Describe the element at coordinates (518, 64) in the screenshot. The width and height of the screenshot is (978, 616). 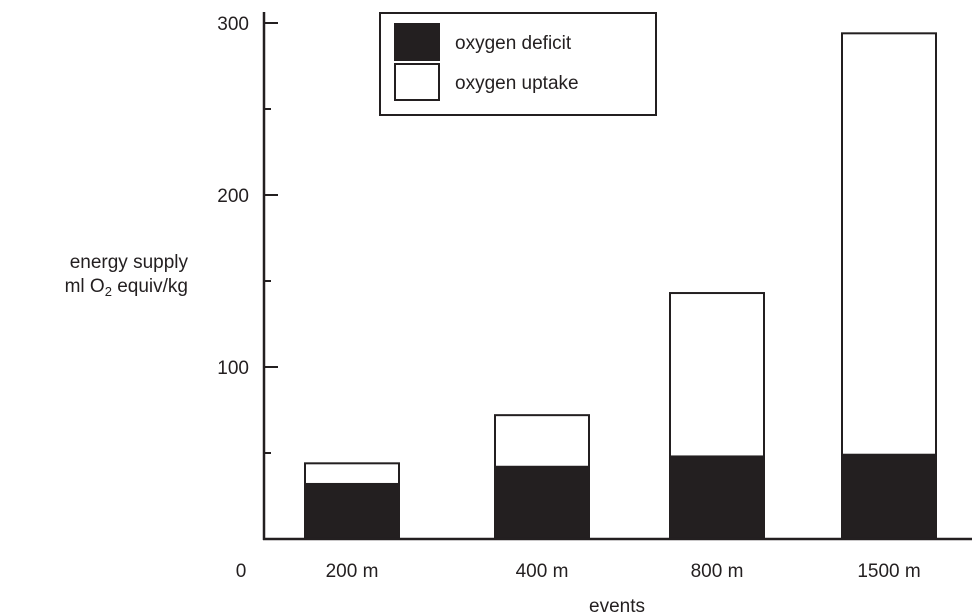
I see `legend: oxygen deficit oxygen uptake` at that location.